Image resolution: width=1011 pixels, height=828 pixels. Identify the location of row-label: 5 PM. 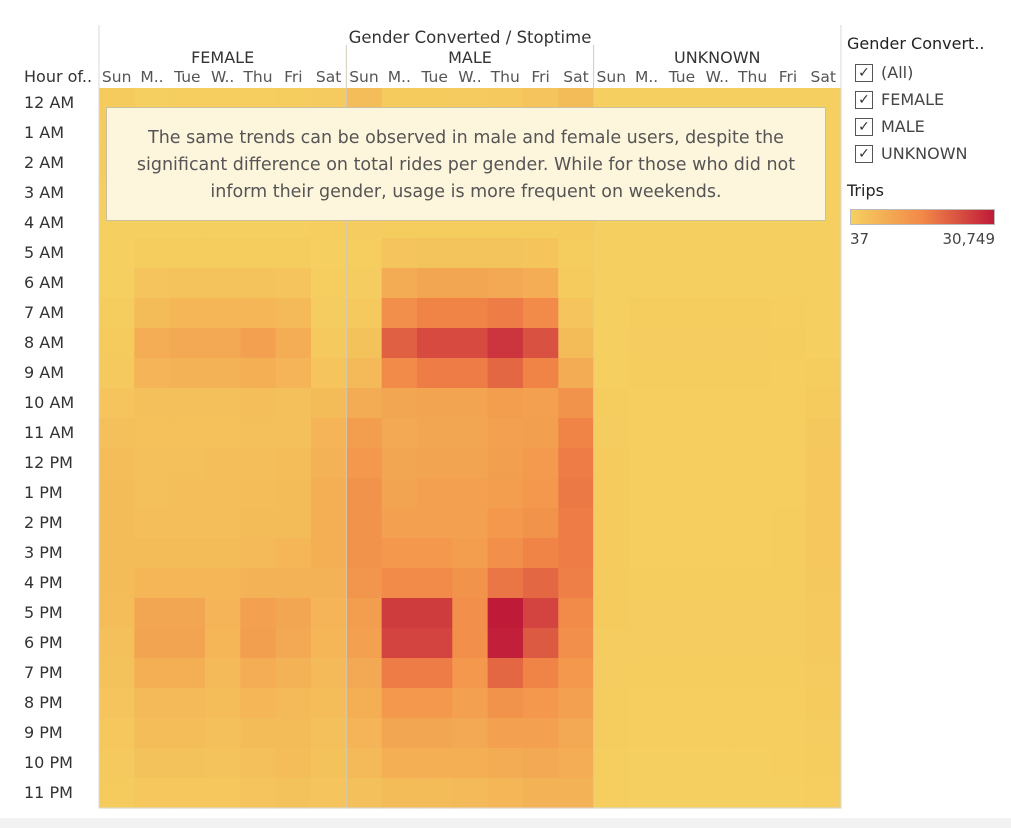
(43, 612).